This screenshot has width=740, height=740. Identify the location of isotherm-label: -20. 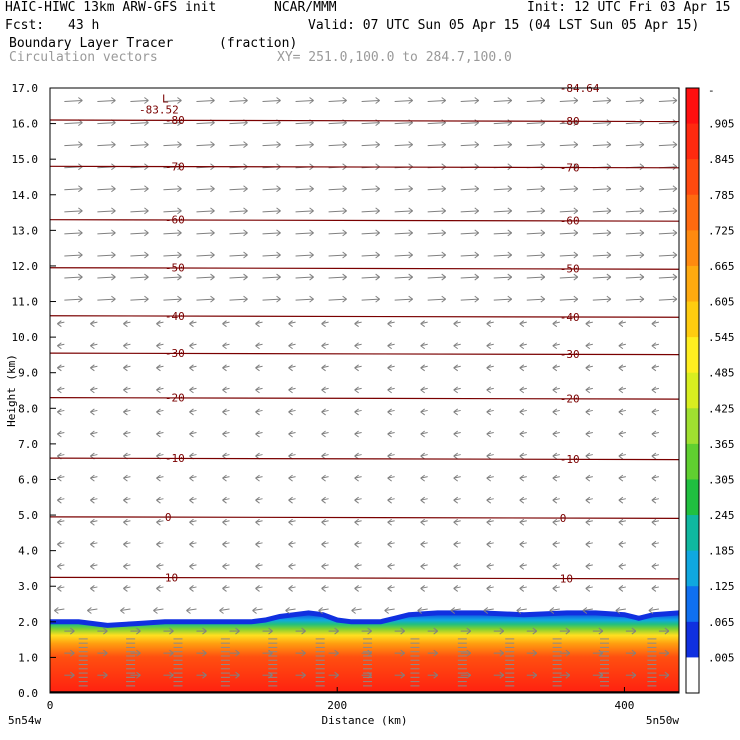
(570, 399).